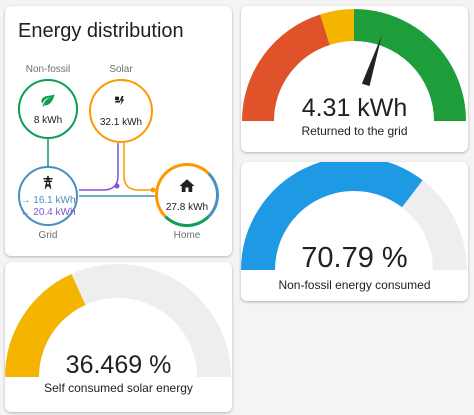 The height and width of the screenshot is (415, 474). Describe the element at coordinates (354, 285) in the screenshot. I see `nonfossil-gauge-label: Non-fossil energy consumed` at that location.